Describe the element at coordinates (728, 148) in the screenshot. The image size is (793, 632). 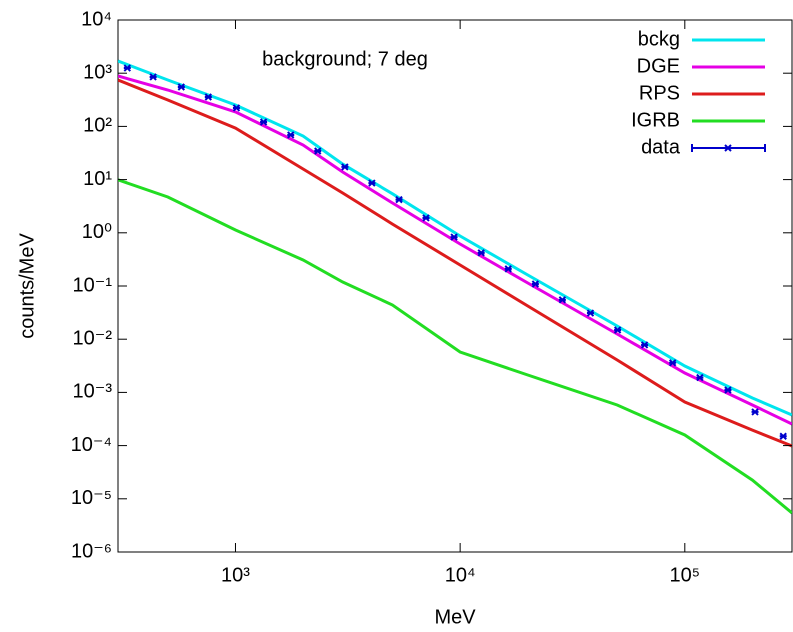
I see `legend-marker` at that location.